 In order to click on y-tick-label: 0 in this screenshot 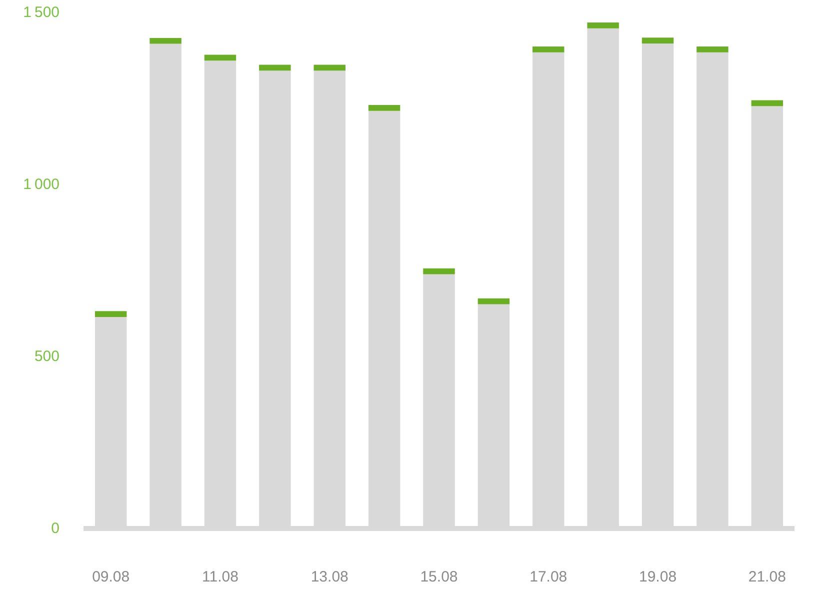, I will do `click(55, 528)`.